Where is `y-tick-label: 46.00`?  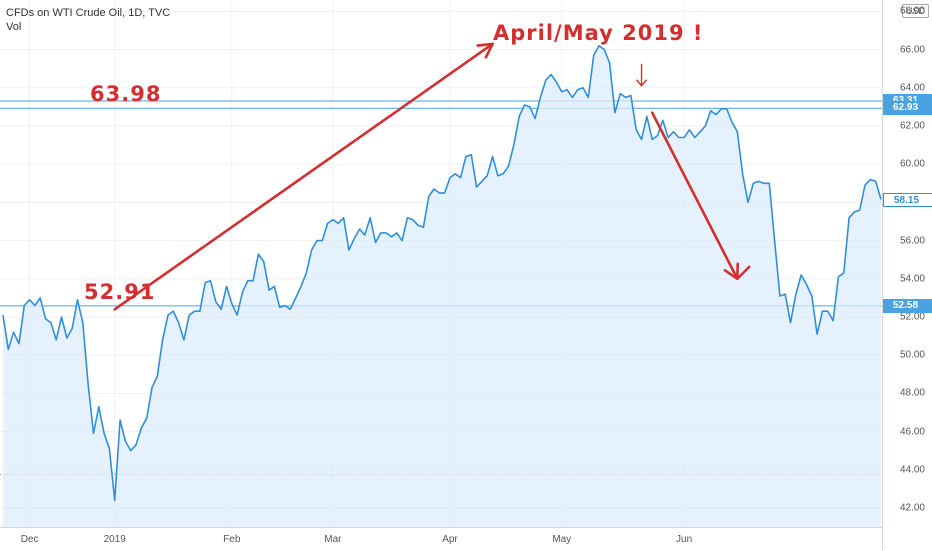 y-tick-label: 46.00 is located at coordinates (912, 432).